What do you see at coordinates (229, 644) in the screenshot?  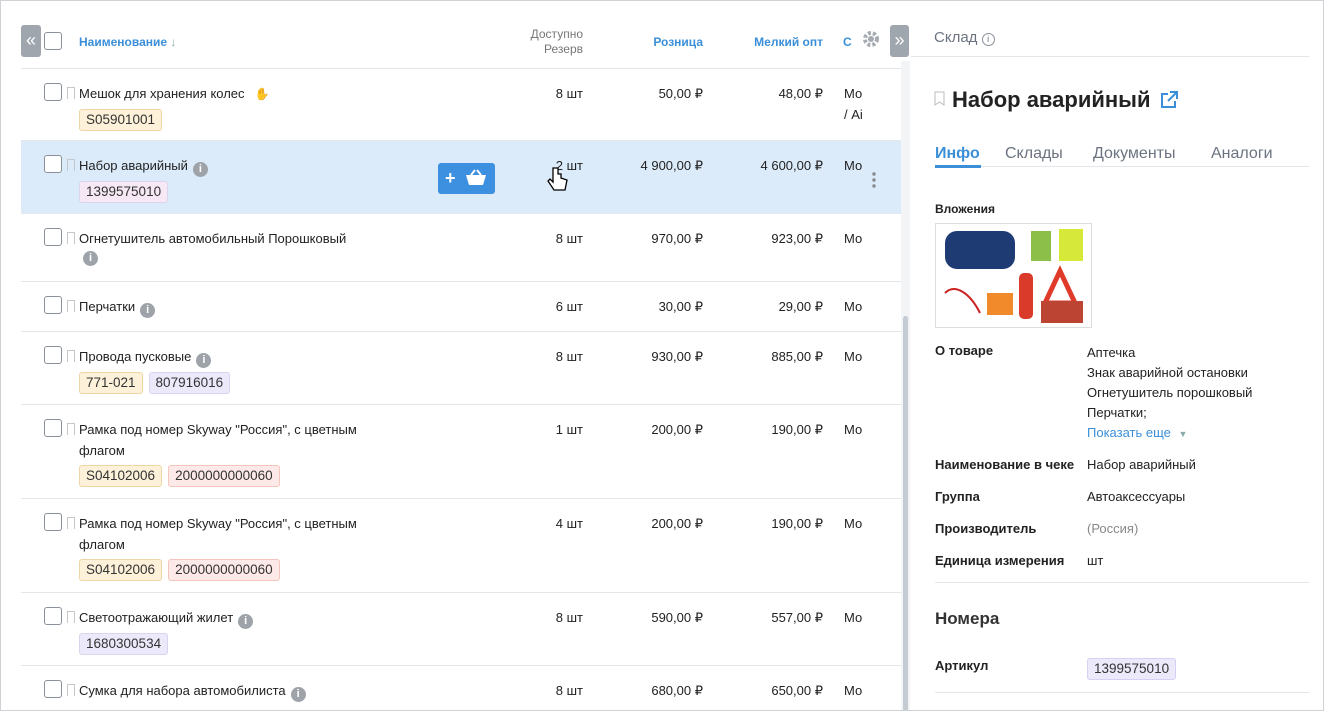 I see `tags: 1680300534` at bounding box center [229, 644].